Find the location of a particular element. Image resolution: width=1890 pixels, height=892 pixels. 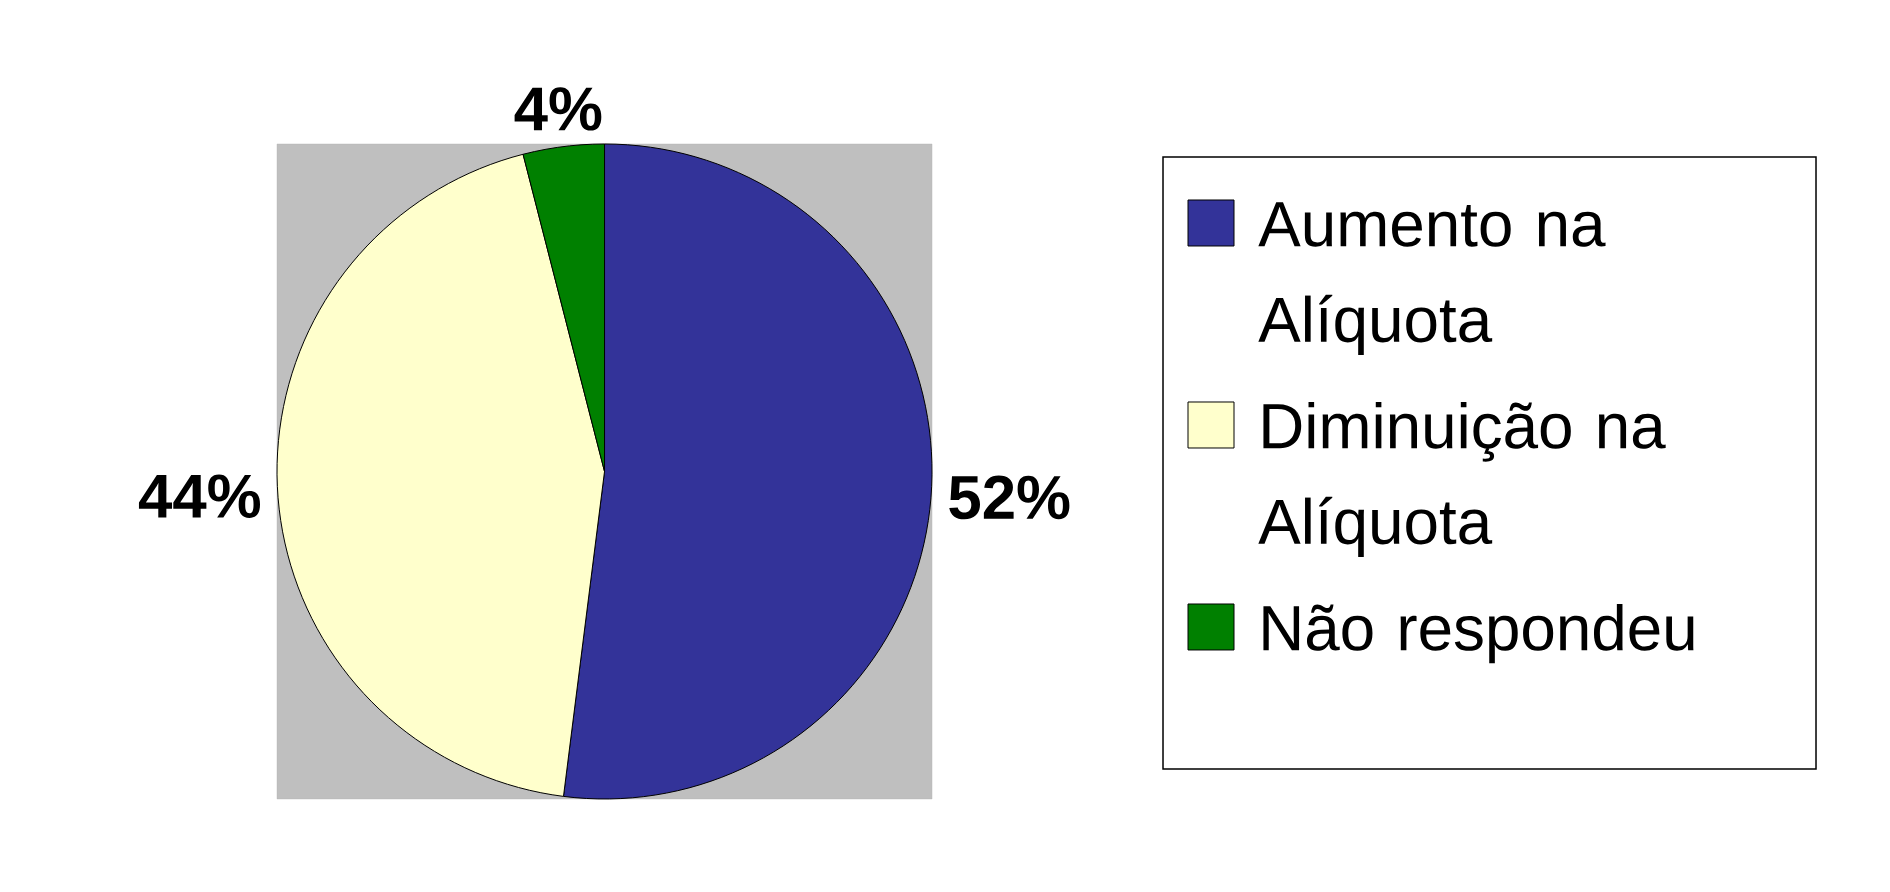

data-label: 52% is located at coordinates (1009, 497).